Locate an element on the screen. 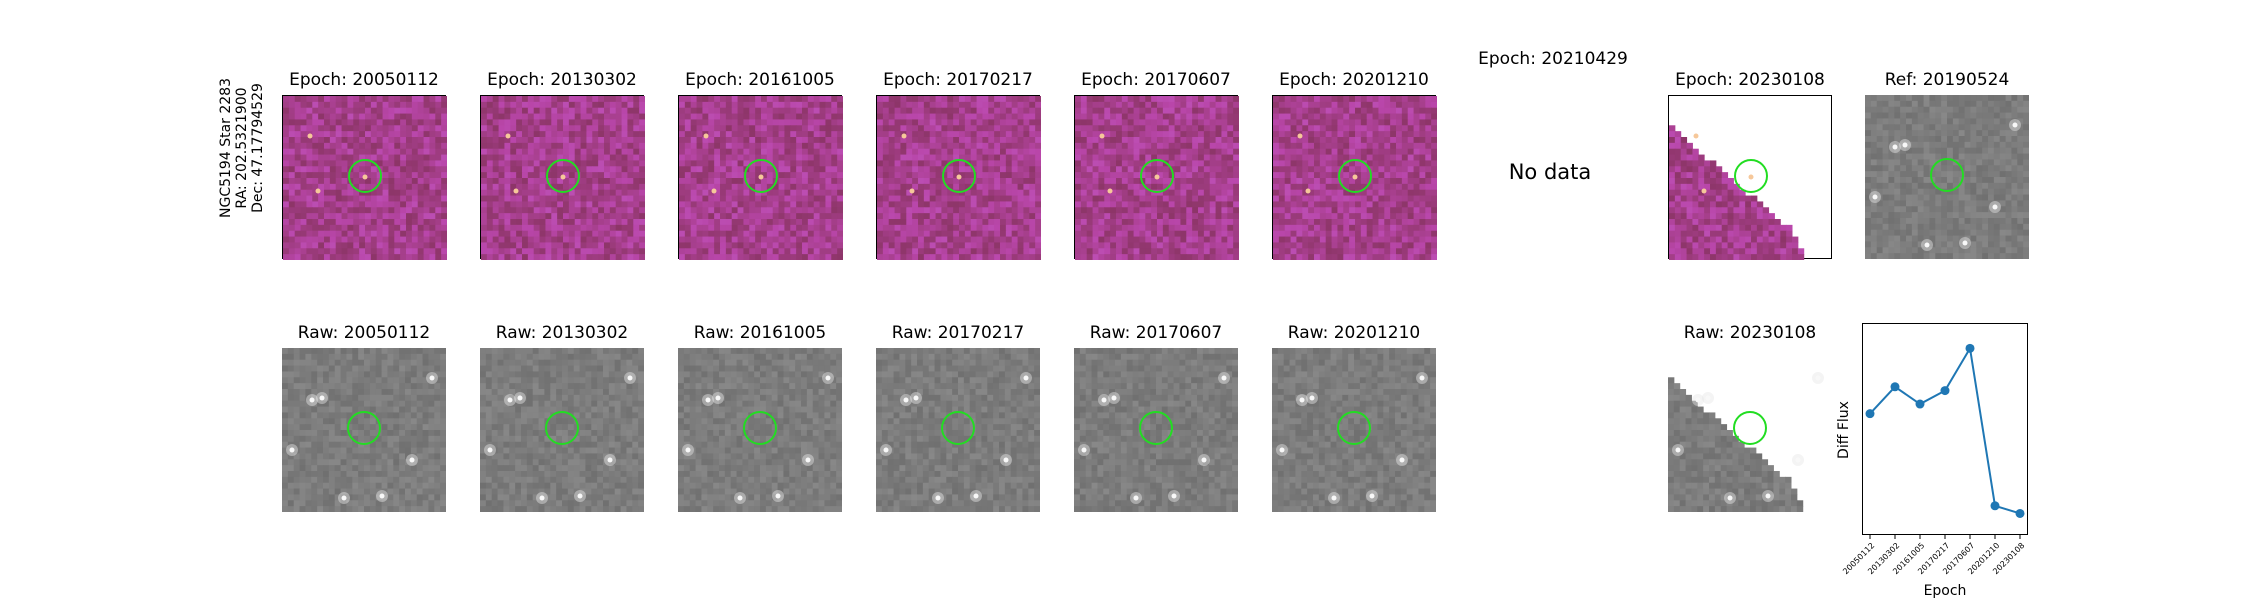 The image size is (2250, 600). raw-title-4: Raw: 20170217 is located at coordinates (958, 333).